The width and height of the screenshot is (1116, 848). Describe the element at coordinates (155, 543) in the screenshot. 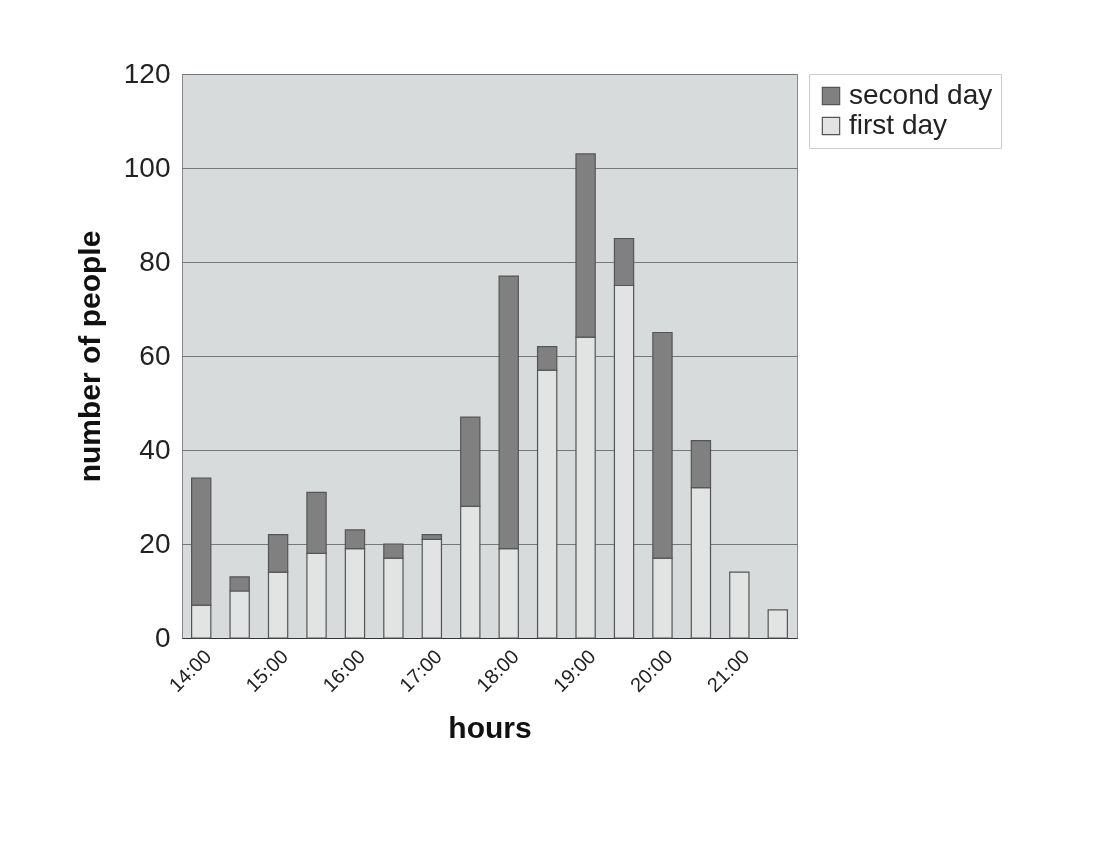

I see `y-tick-label: 20` at that location.